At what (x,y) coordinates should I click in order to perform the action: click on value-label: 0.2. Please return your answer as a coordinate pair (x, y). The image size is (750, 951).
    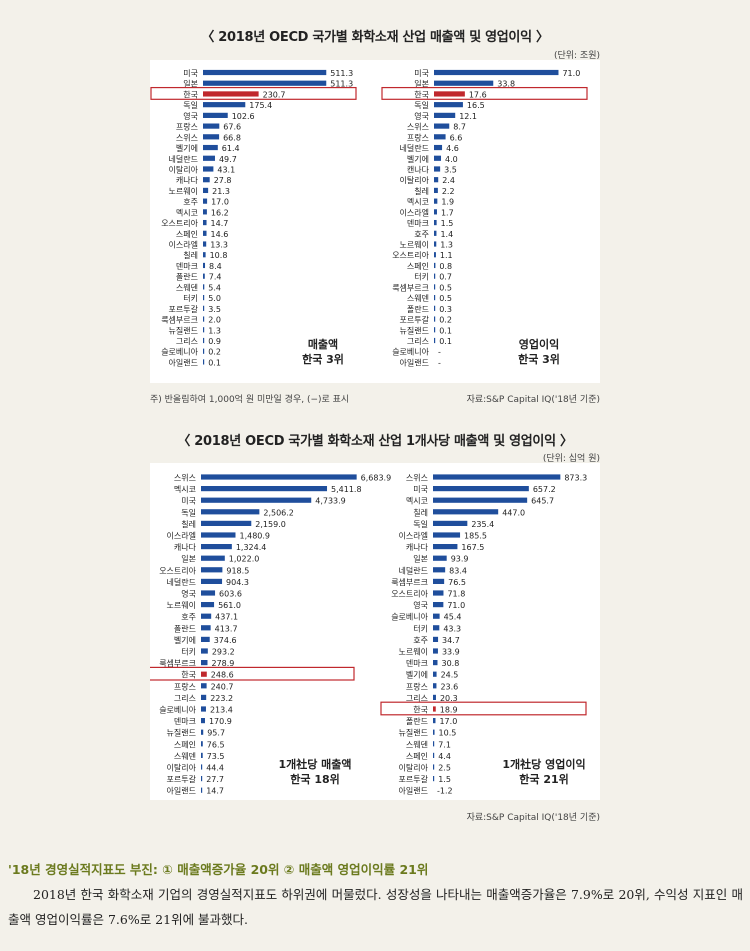
    Looking at the image, I should click on (214, 352).